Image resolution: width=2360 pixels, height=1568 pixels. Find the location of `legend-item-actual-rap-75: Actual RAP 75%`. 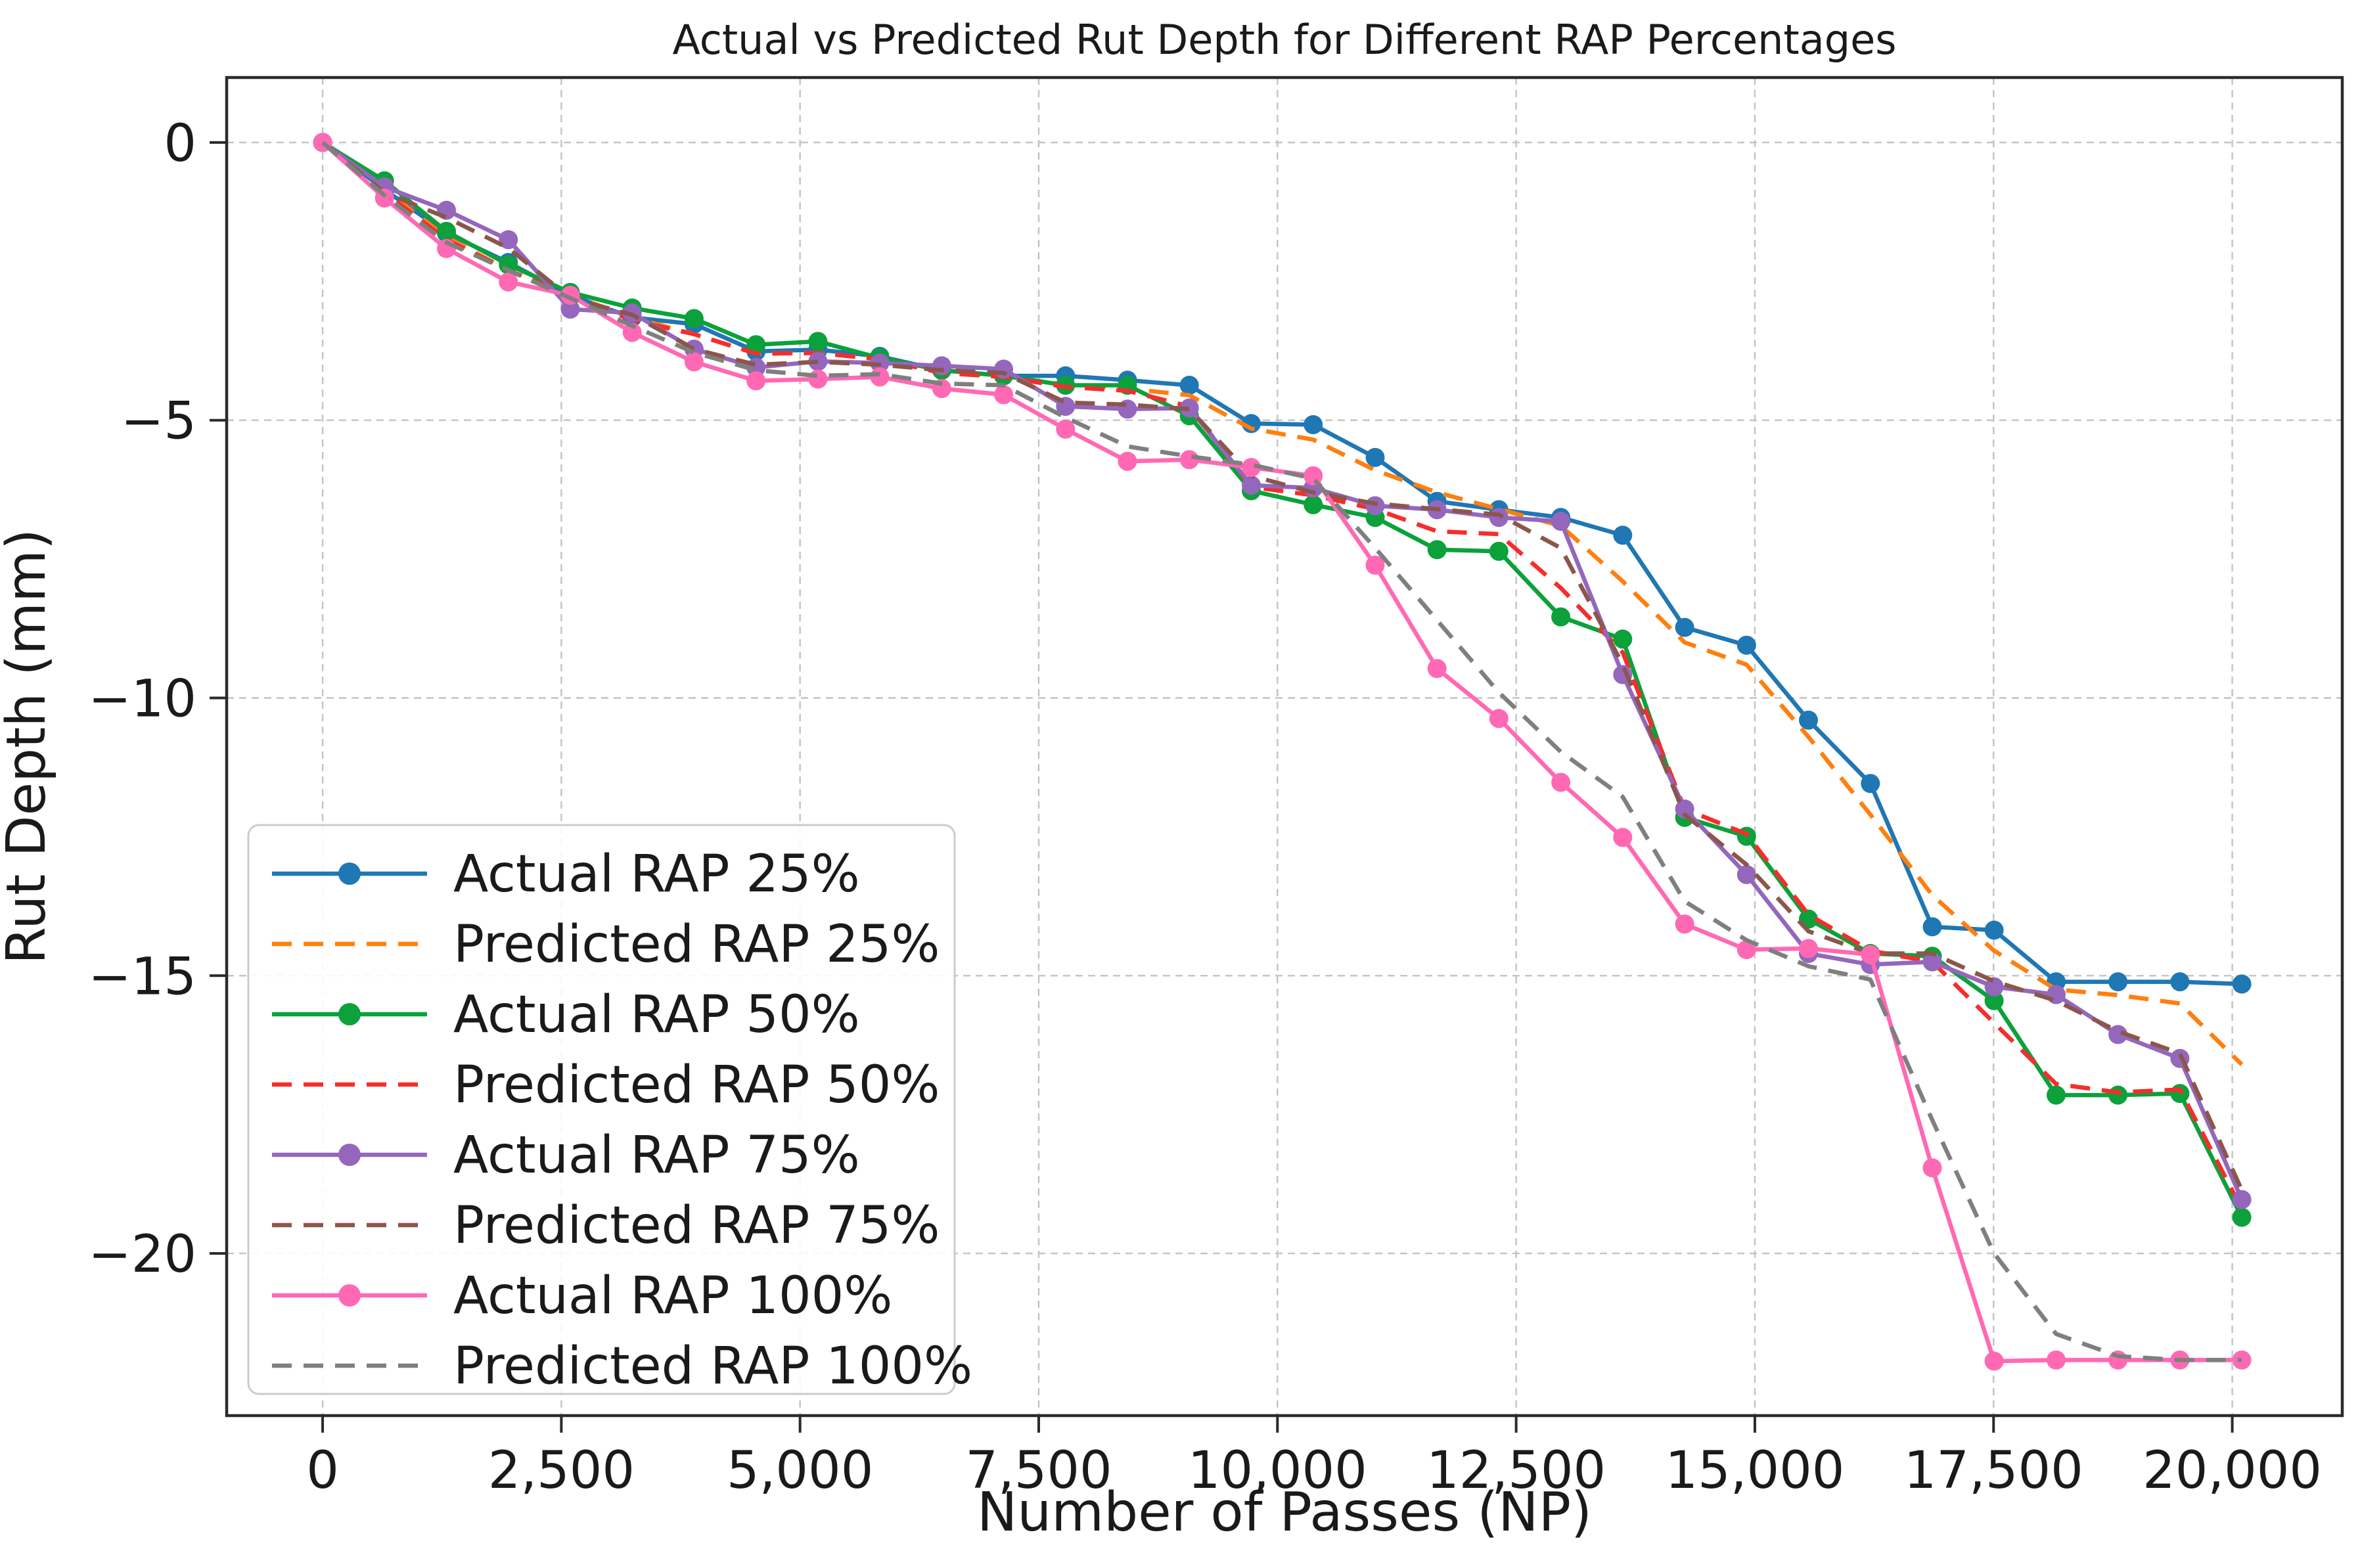

legend-item-actual-rap-75: Actual RAP 75% is located at coordinates (566, 1155).